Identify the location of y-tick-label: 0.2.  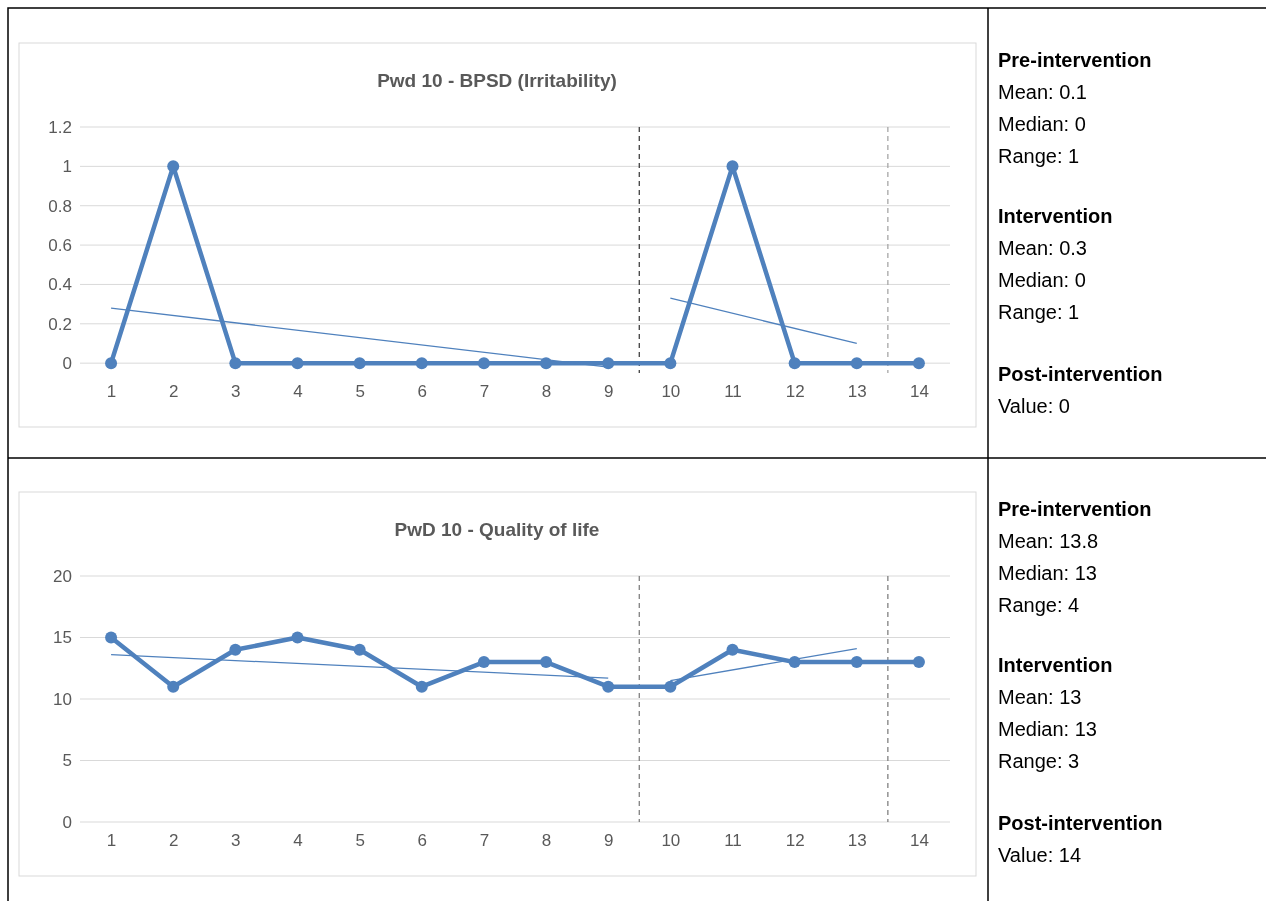
(60, 324).